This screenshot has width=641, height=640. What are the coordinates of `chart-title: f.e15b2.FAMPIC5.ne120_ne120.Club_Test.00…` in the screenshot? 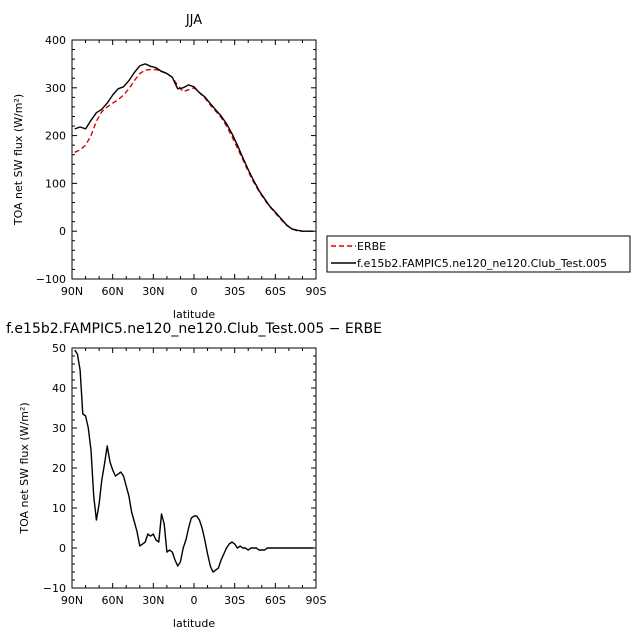 It's located at (194, 329).